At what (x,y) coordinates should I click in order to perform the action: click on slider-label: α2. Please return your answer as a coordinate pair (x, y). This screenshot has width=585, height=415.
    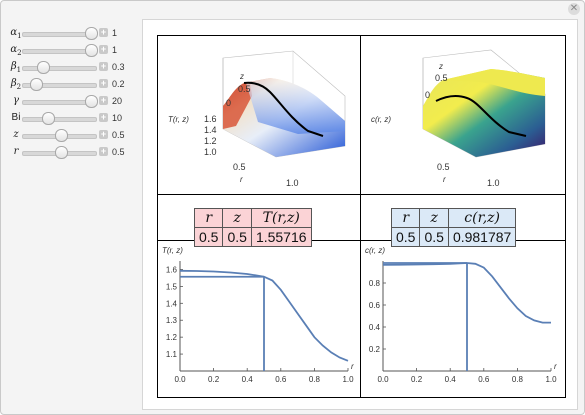
    Looking at the image, I should click on (16, 50).